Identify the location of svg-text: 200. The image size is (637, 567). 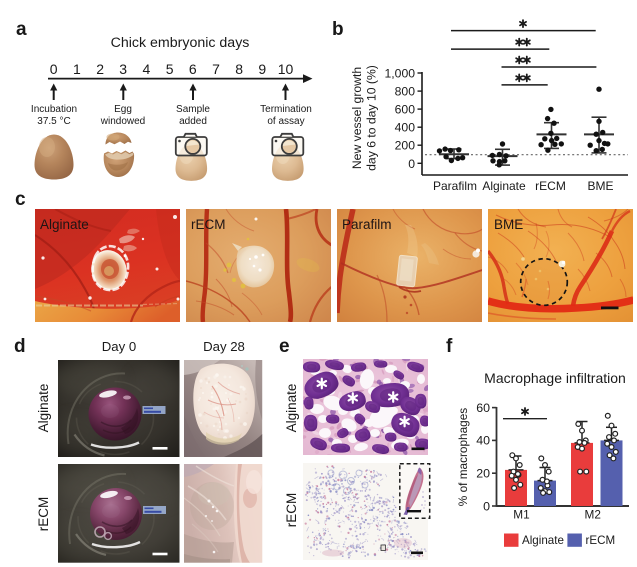
(405, 146).